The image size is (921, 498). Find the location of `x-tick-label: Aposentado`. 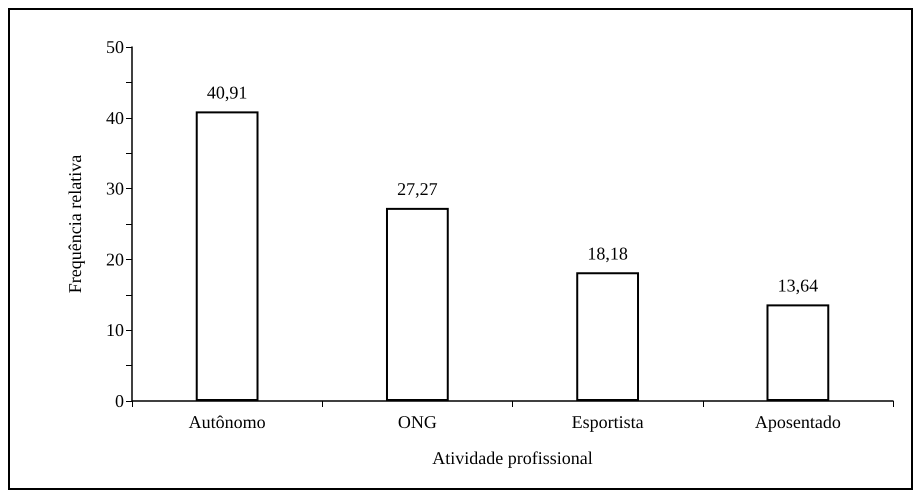

x-tick-label: Aposentado is located at coordinates (797, 422).